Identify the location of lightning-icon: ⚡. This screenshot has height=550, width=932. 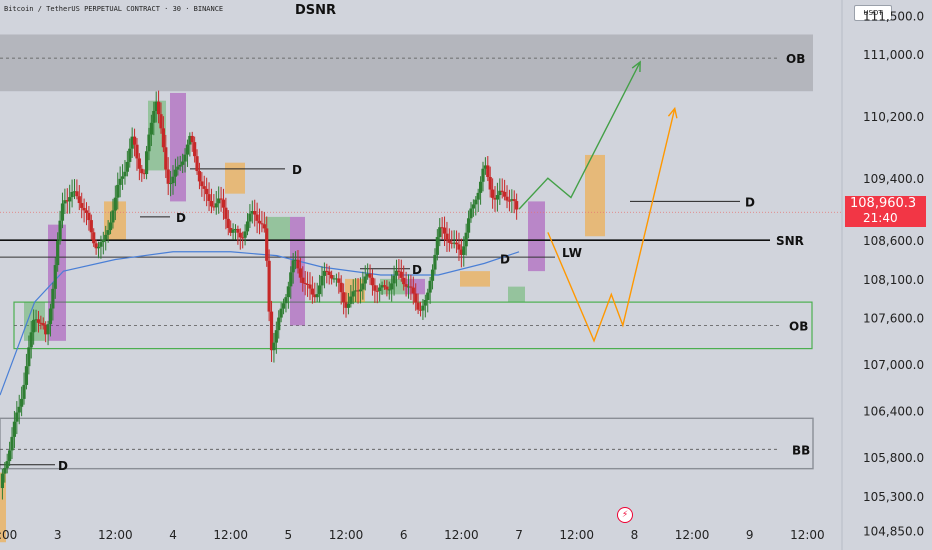
(625, 515).